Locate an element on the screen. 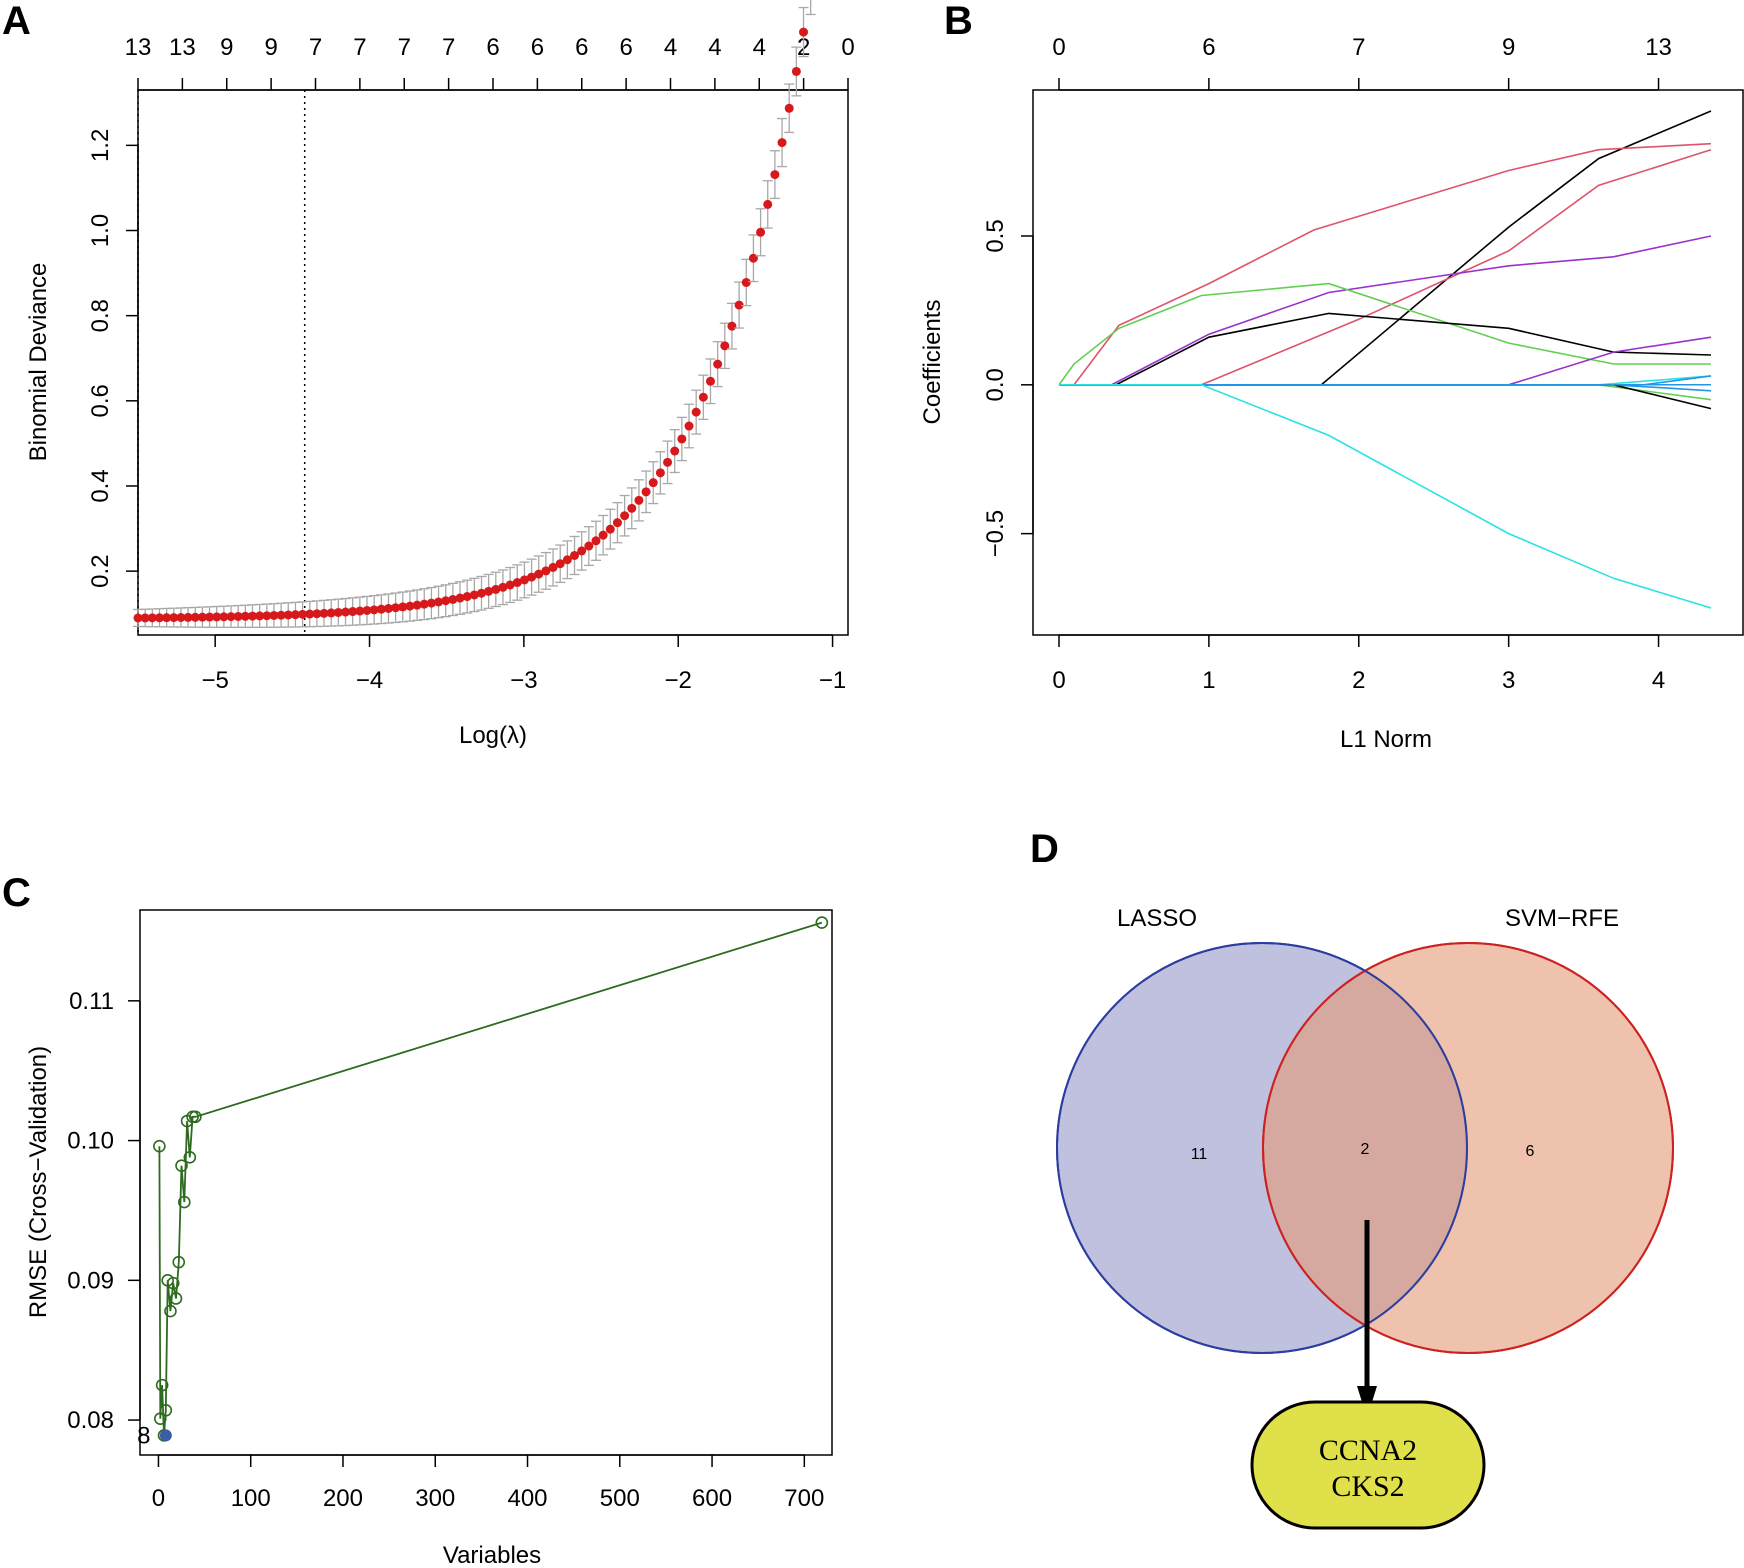  panel-b-y-tick-label: −0.5 is located at coordinates (995, 533).